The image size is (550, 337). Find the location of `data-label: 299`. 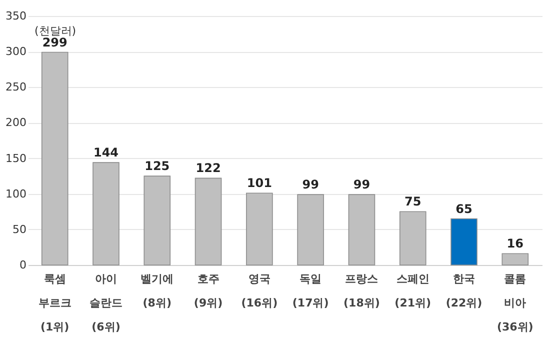

data-label: 299 is located at coordinates (55, 42).